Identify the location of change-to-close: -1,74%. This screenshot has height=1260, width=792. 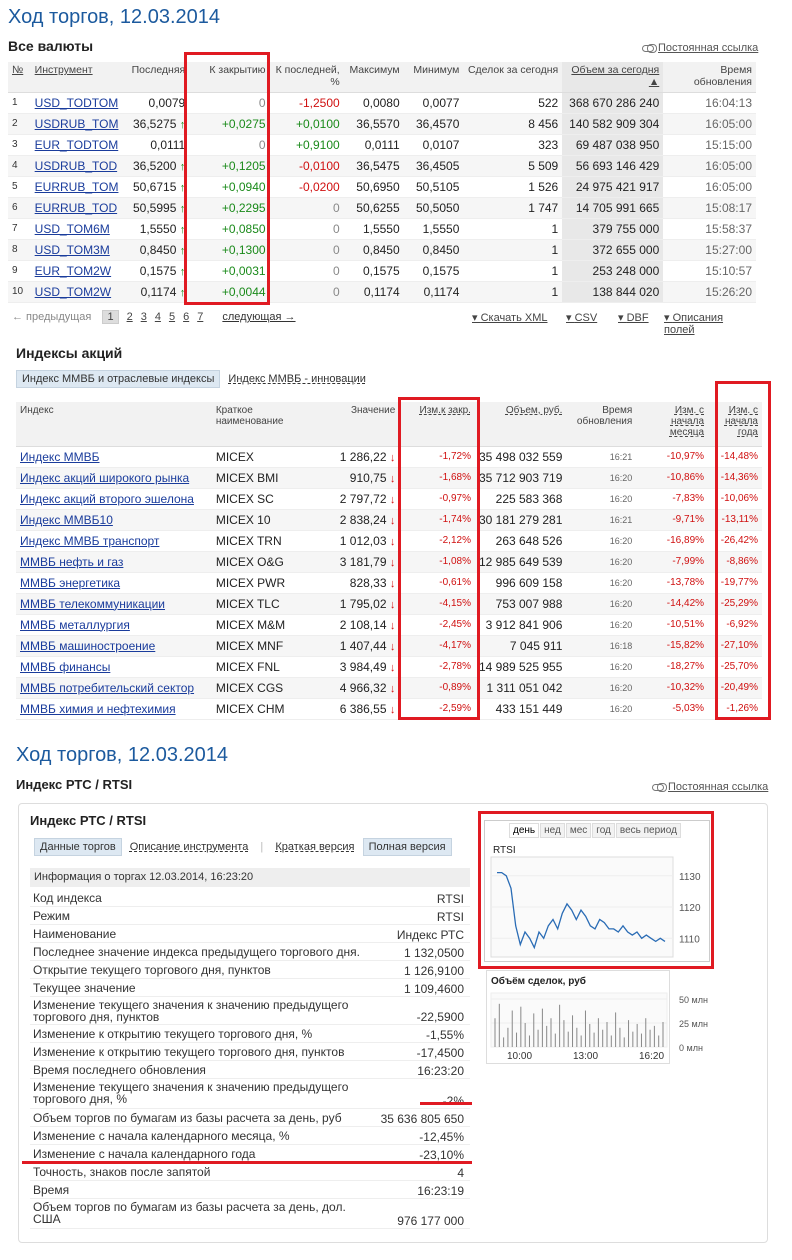
(437, 520).